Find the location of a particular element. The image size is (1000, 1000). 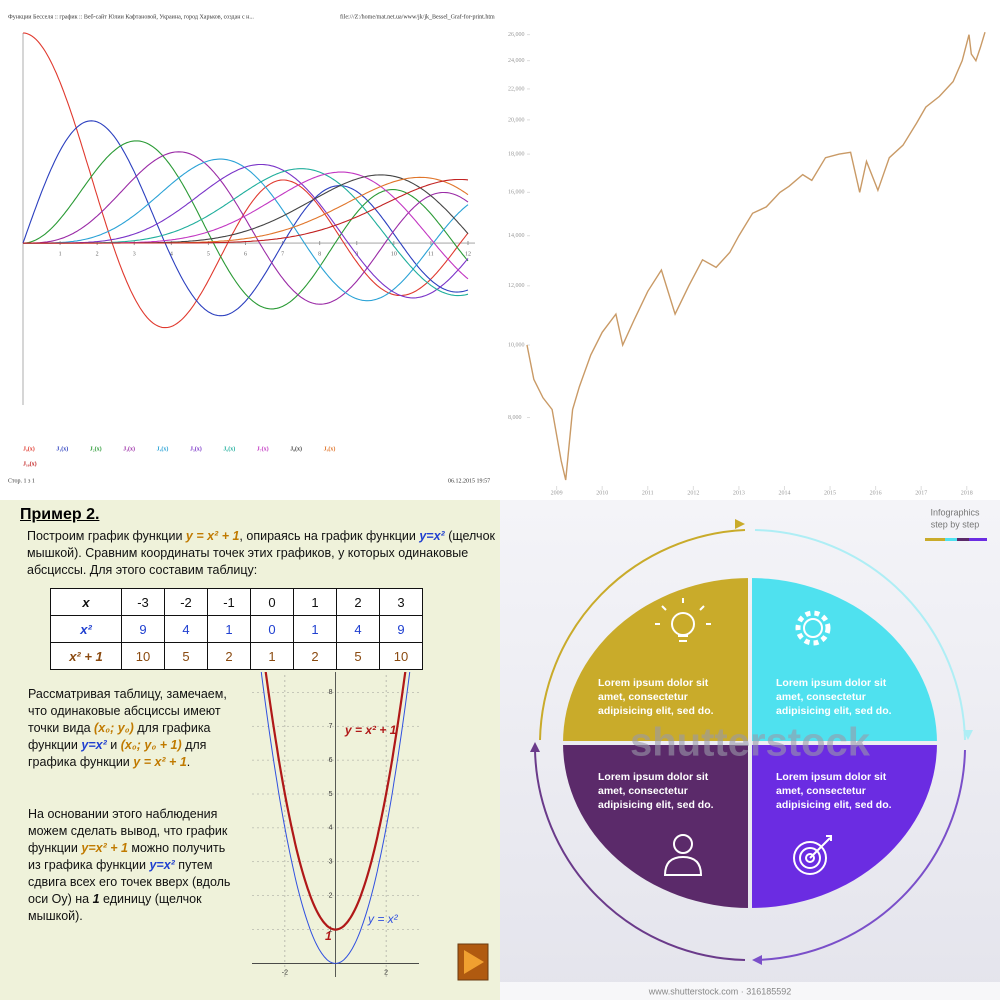

info-header: step by step is located at coordinates (955, 524).